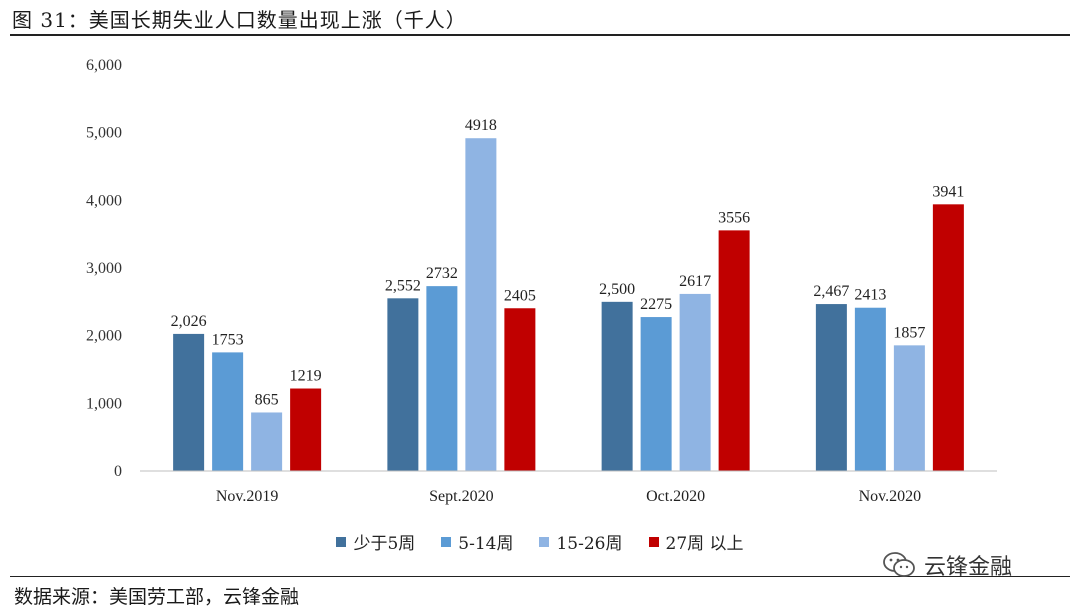 Image resolution: width=1080 pixels, height=612 pixels. I want to click on y-tick-label: 0, so click(118, 471).